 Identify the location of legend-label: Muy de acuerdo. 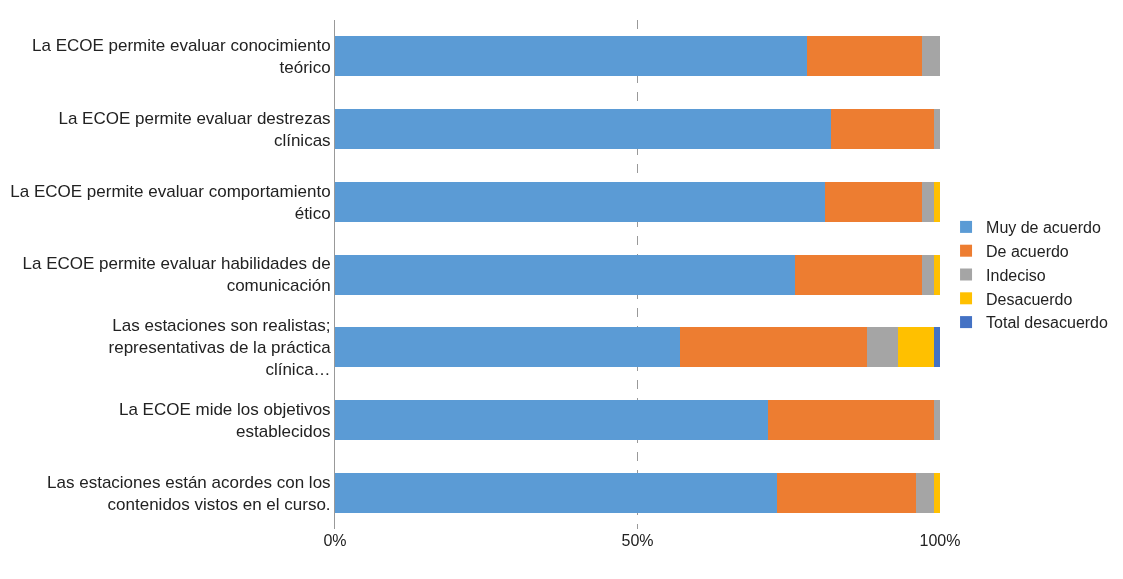
(1043, 228).